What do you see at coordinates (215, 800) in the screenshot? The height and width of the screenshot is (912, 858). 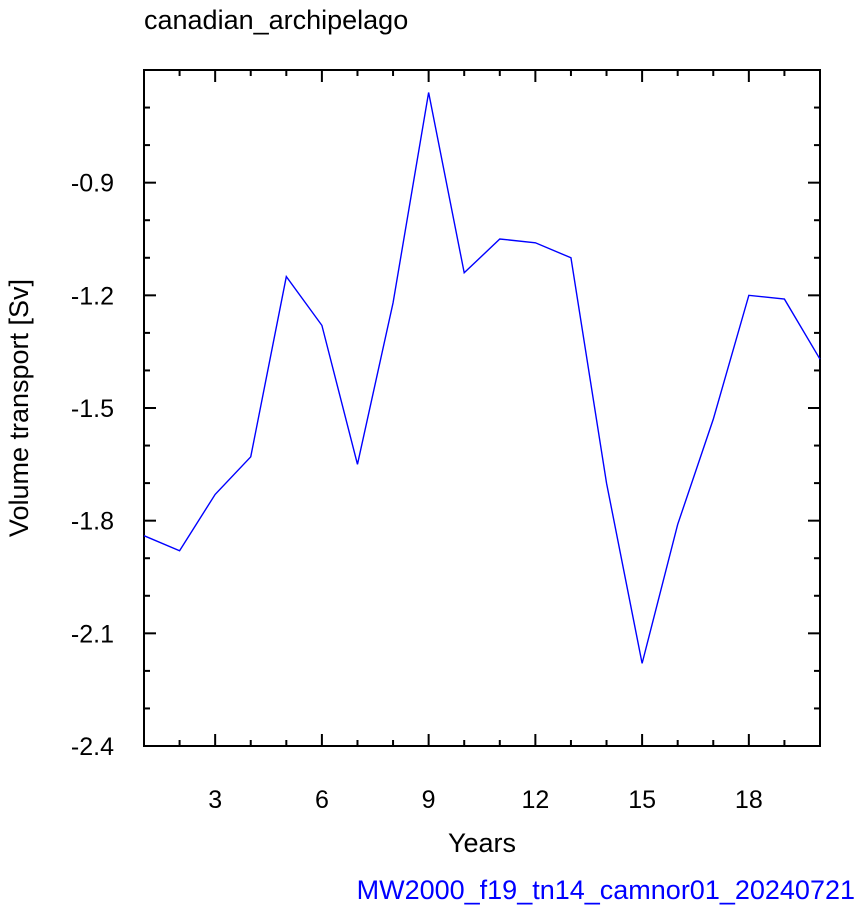 I see `x-tick-label: 3` at bounding box center [215, 800].